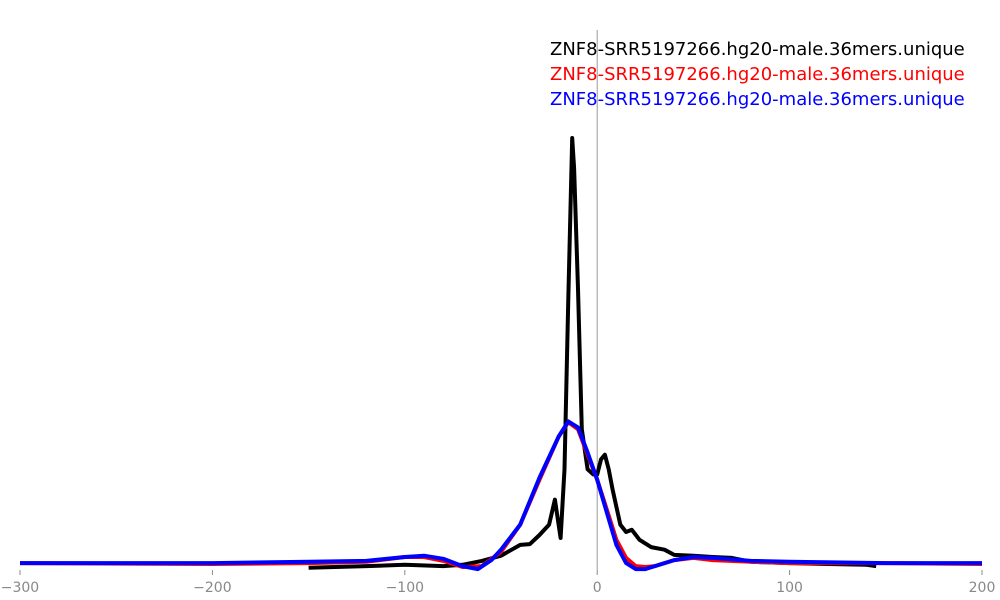  I want to click on x-tick-label: −200, so click(212, 588).